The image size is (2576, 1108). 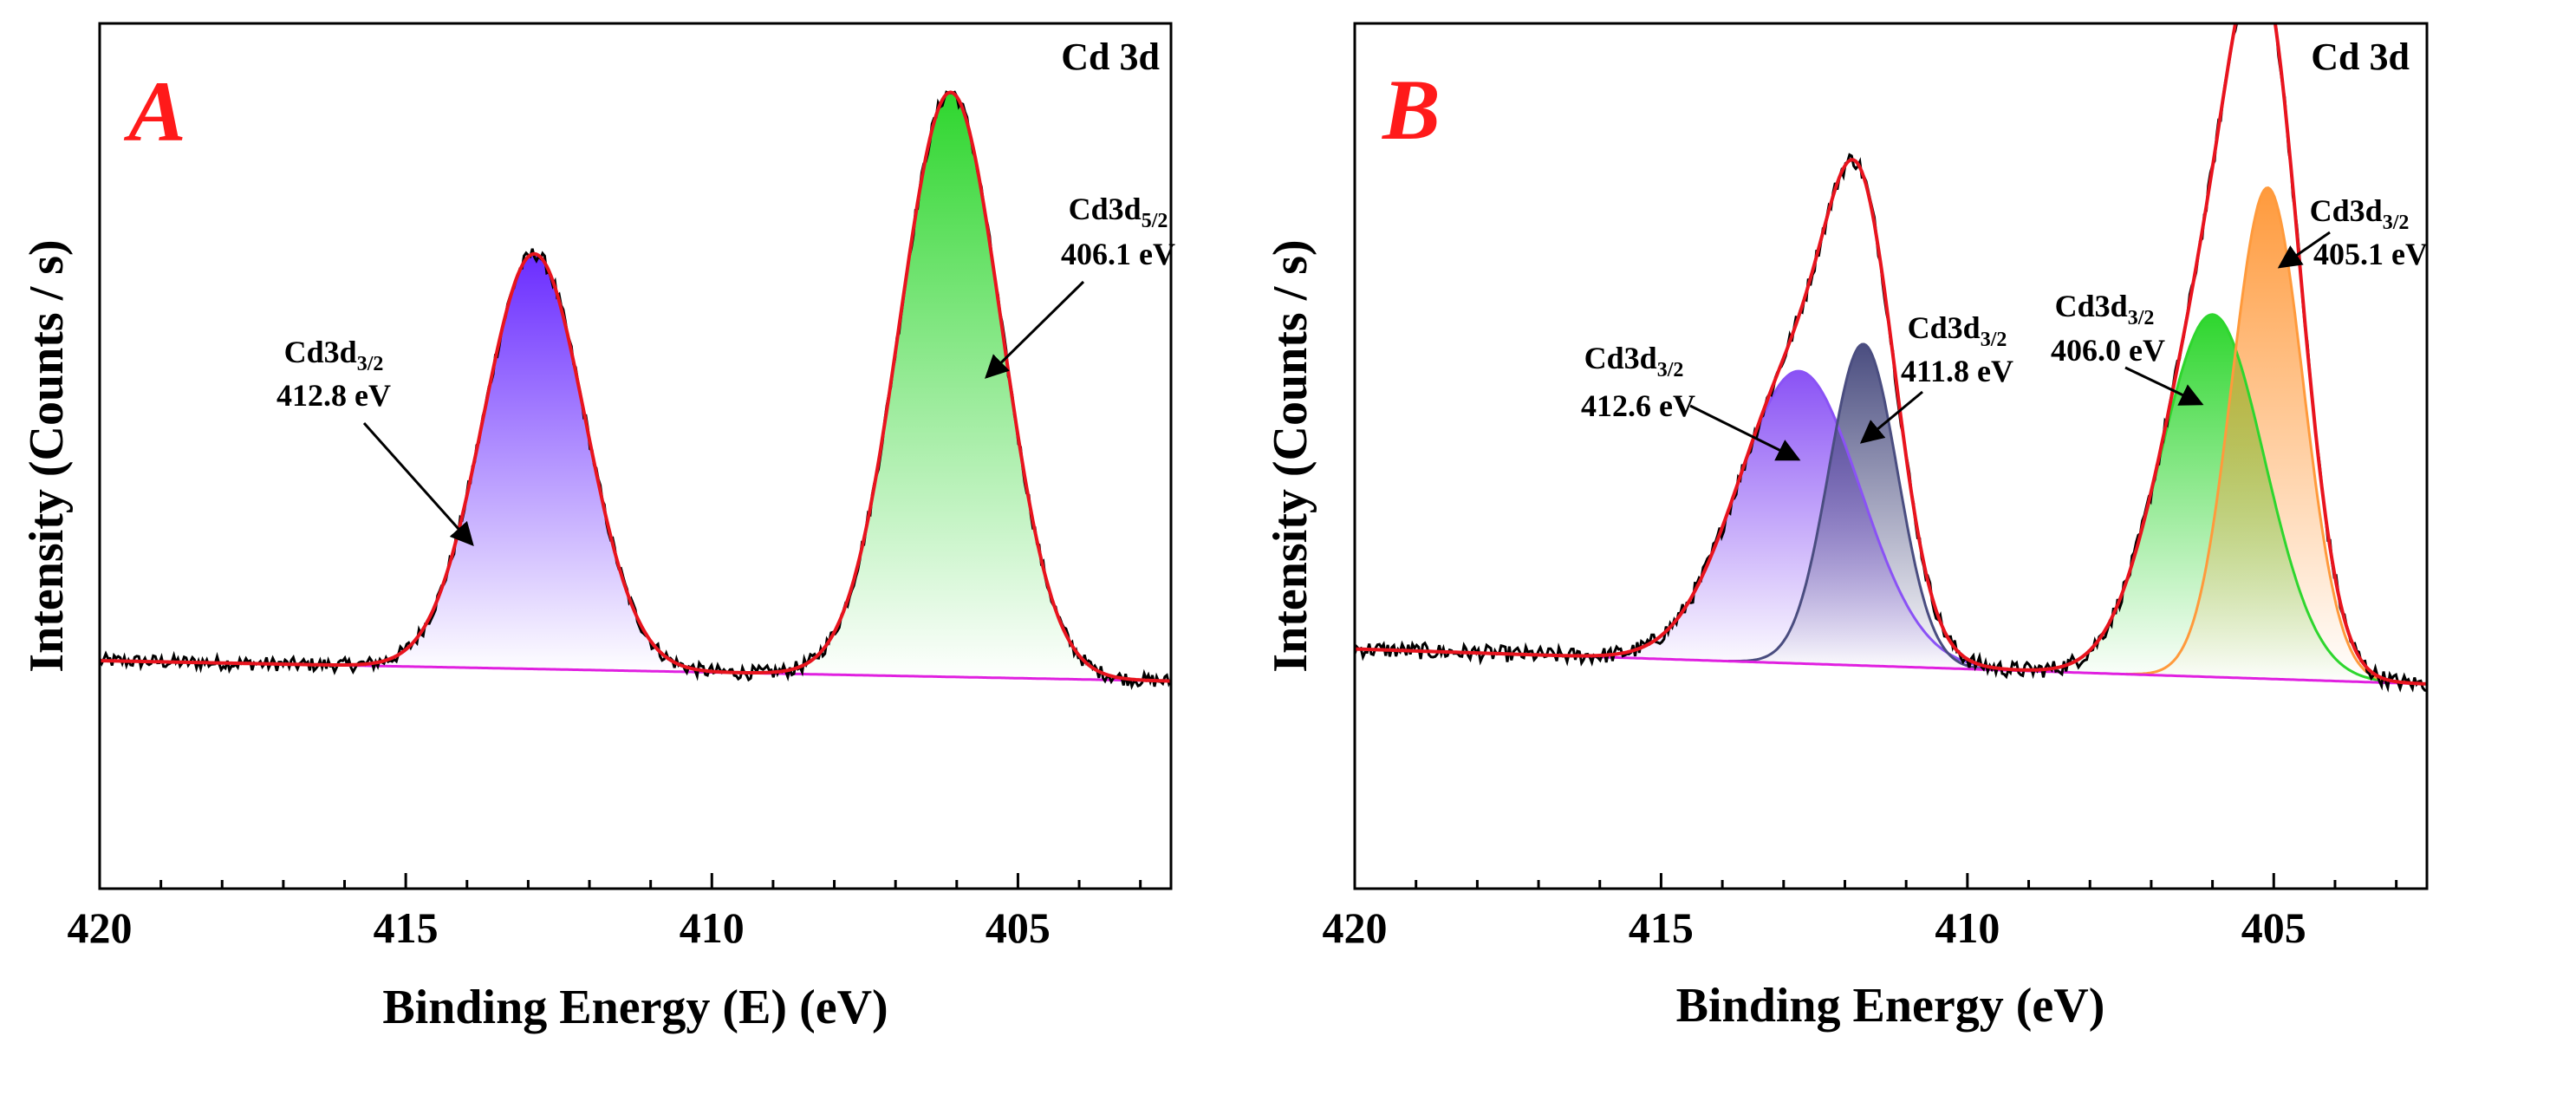 What do you see at coordinates (635, 1007) in the screenshot?
I see `x-axis-title: Binding Energy (E) (eV)` at bounding box center [635, 1007].